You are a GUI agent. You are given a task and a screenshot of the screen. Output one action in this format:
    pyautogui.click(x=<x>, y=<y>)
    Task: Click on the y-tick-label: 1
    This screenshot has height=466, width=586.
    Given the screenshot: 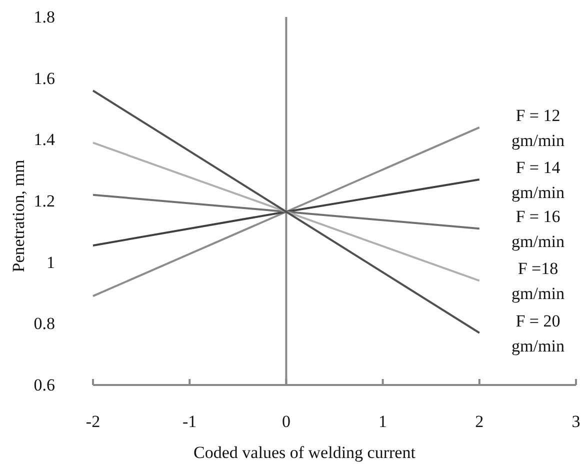 What is the action you would take?
    pyautogui.click(x=50, y=262)
    